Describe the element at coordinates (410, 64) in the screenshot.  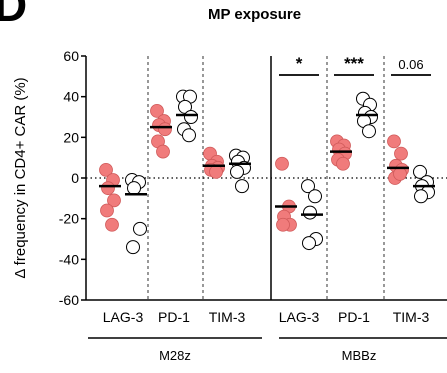
I see `significance-label: 0.06` at that location.